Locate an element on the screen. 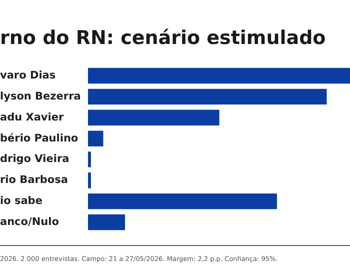 The width and height of the screenshot is (350, 275). y-tick-label: io sabe is located at coordinates (21, 201).